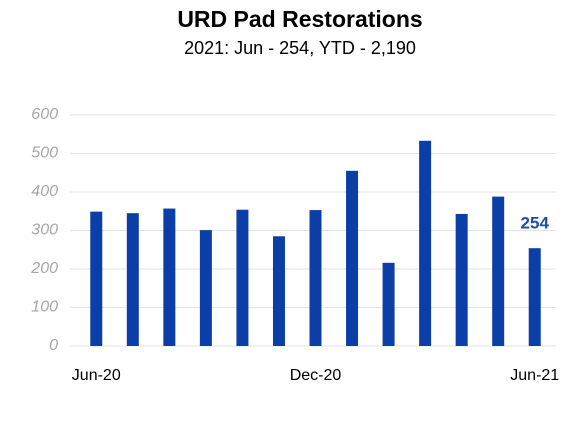 The height and width of the screenshot is (432, 577). Describe the element at coordinates (44, 114) in the screenshot. I see `y-tick-label: 600` at that location.